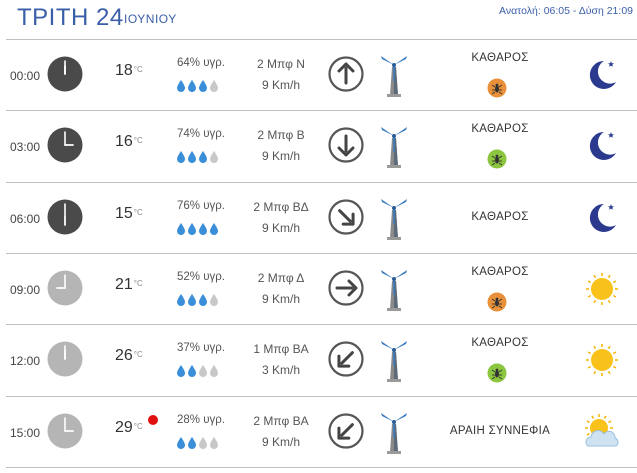  What do you see at coordinates (201, 63) in the screenshot?
I see `humidity-label: 64% υγρ.` at bounding box center [201, 63].